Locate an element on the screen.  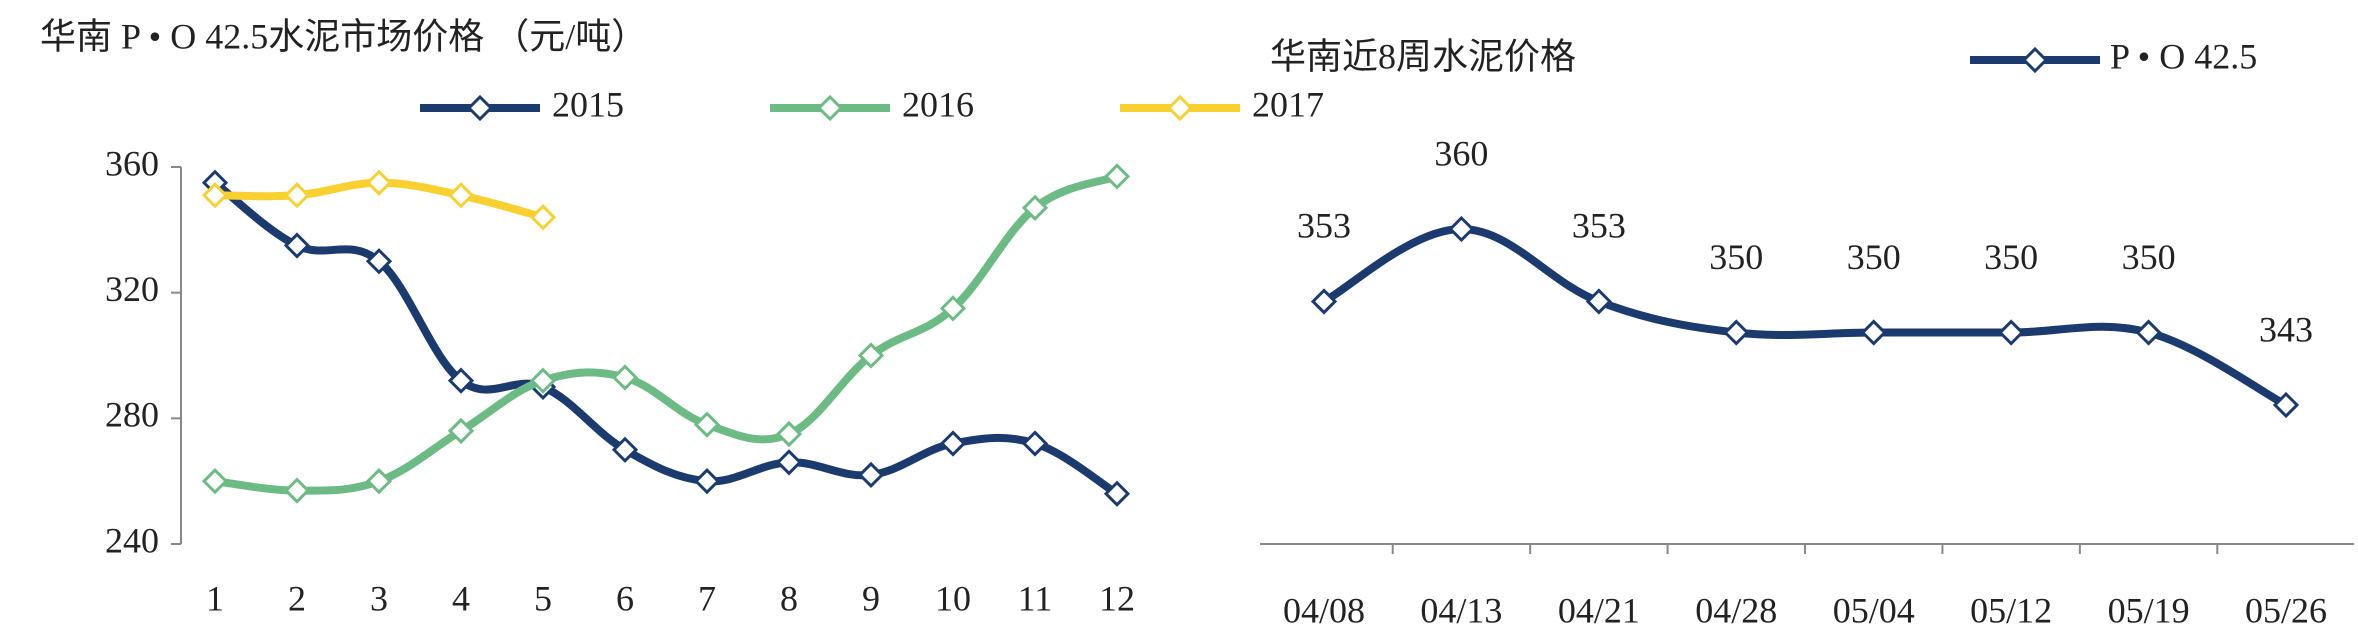
legend-label: 2017 is located at coordinates (1288, 104).